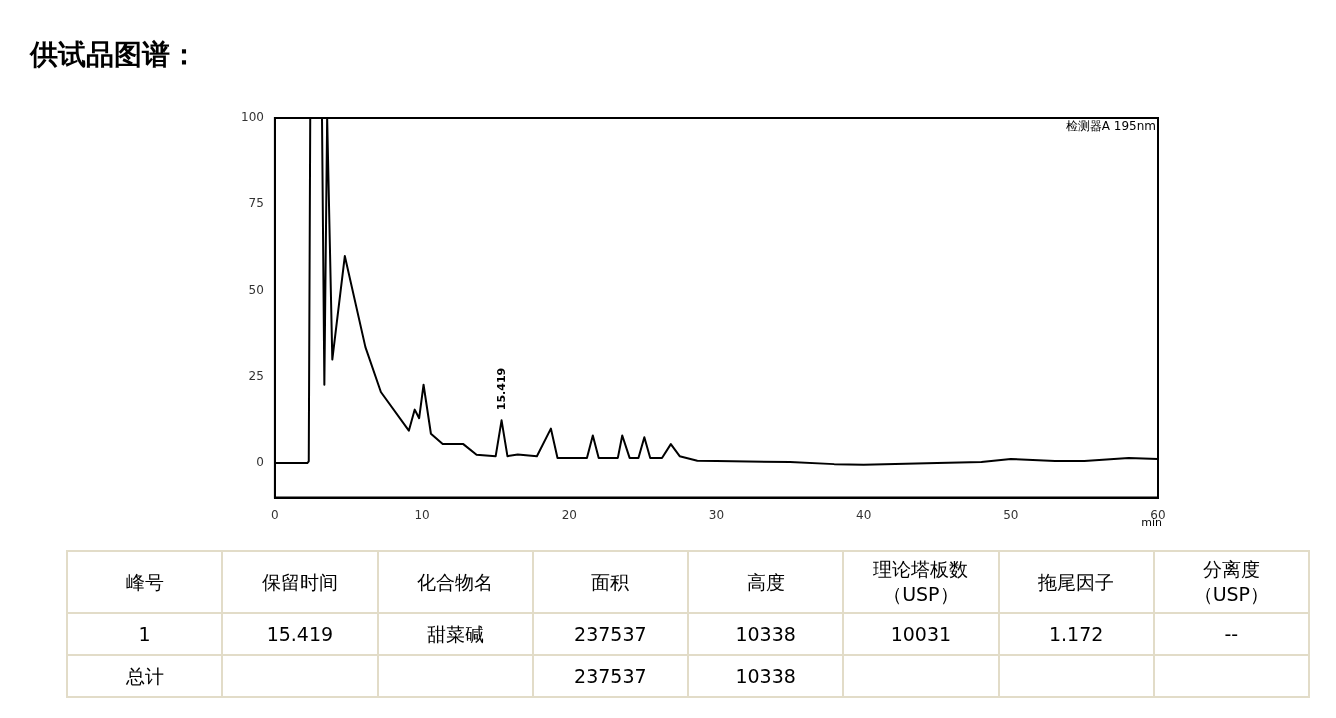 Image resolution: width=1336 pixels, height=718 pixels. Describe the element at coordinates (1110, 126) in the screenshot. I see `annotation: 检测器A 195nm` at that location.